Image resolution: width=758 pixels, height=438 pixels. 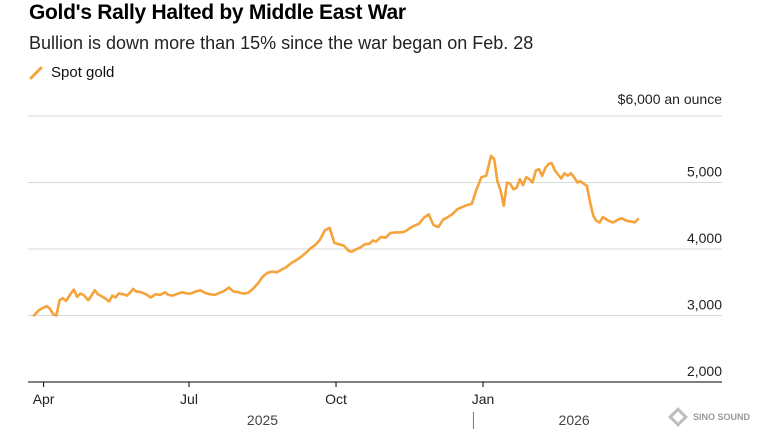 What do you see at coordinates (83, 72) in the screenshot?
I see `legend-label: Spot gold` at bounding box center [83, 72].